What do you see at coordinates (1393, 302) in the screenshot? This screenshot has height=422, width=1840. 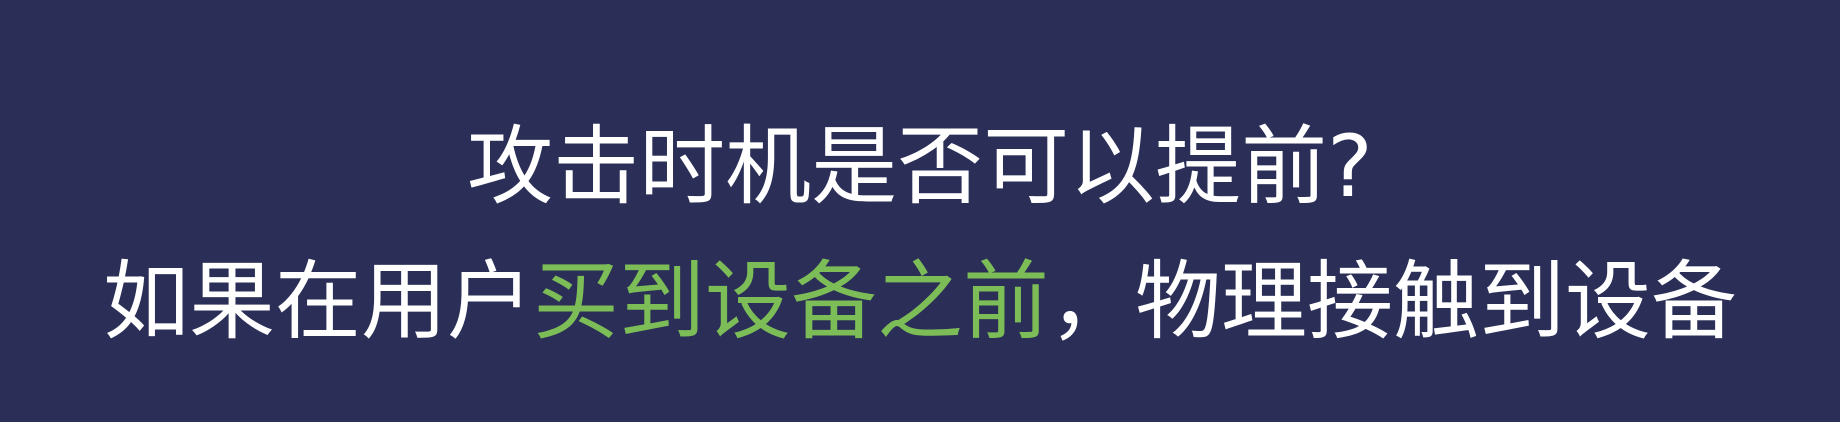 I see `subline-suffix: ，物理接触到设备` at bounding box center [1393, 302].